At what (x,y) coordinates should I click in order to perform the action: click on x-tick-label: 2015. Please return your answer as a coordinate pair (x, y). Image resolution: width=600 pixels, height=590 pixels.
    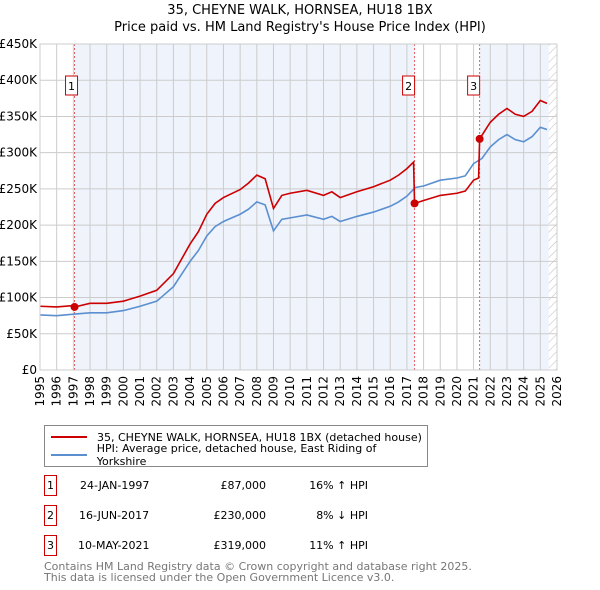
    Looking at the image, I should click on (374, 391).